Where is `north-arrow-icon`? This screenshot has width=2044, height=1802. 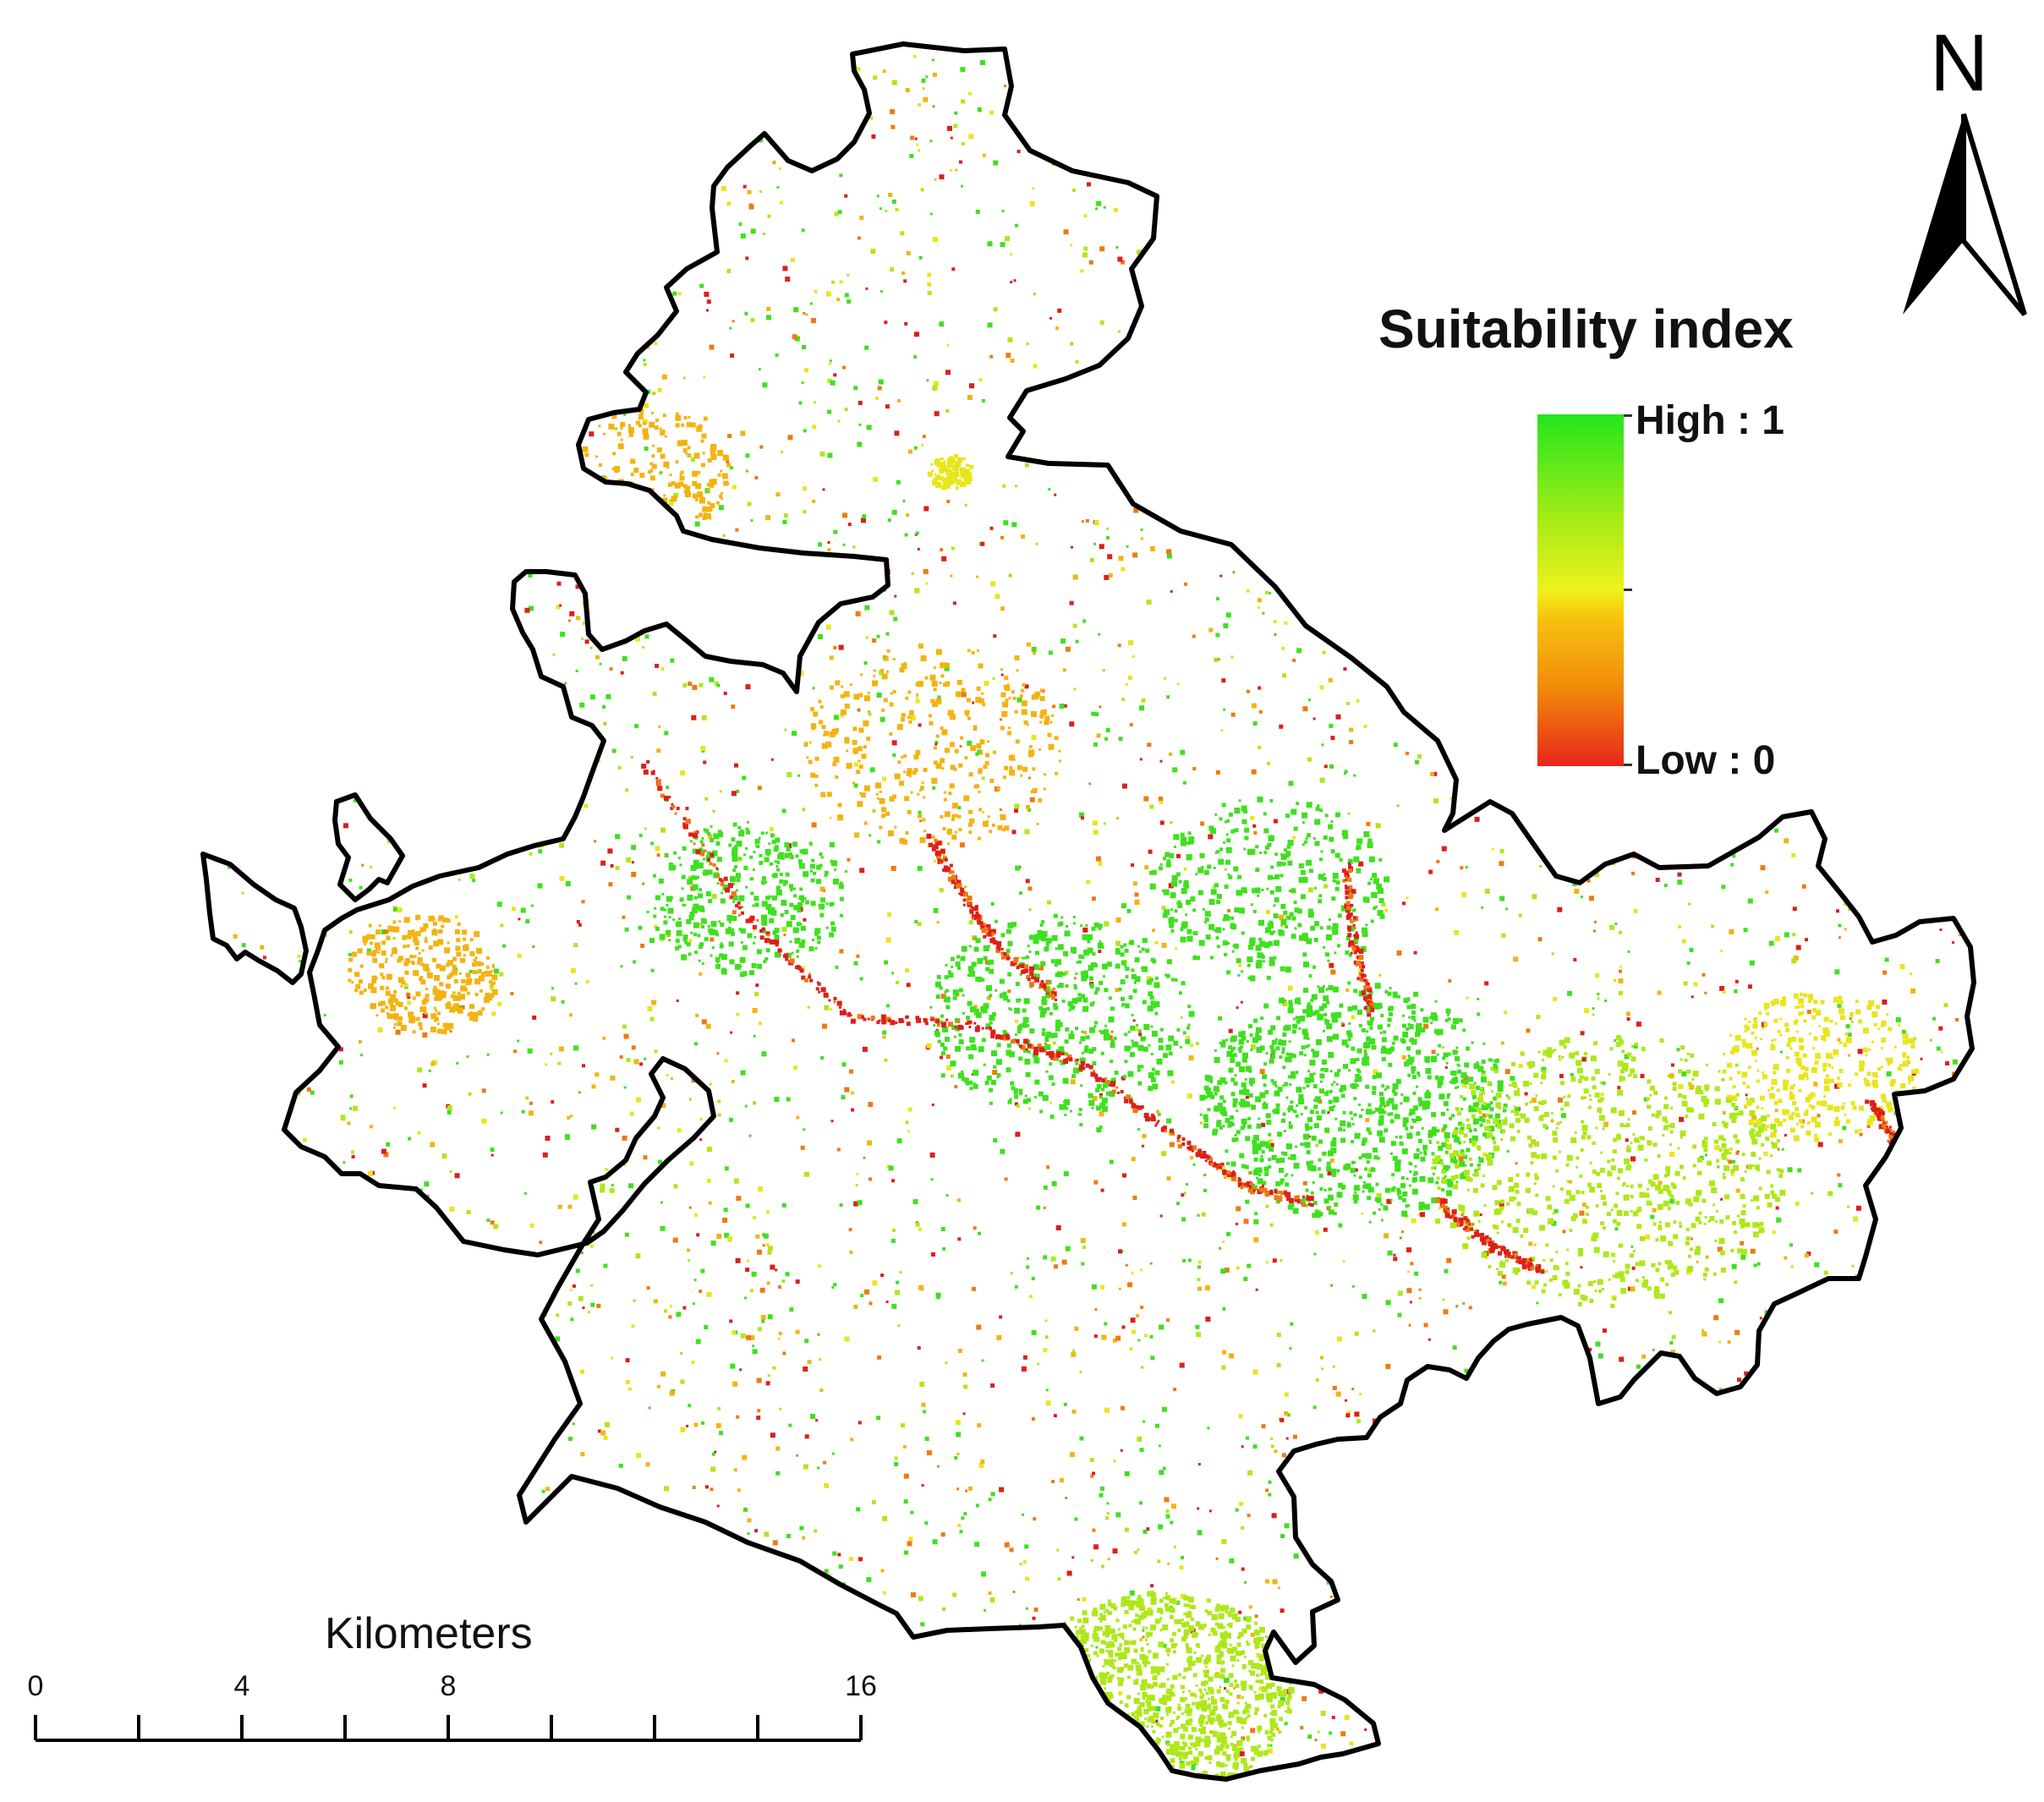
north-arrow-icon is located at coordinates (1965, 215).